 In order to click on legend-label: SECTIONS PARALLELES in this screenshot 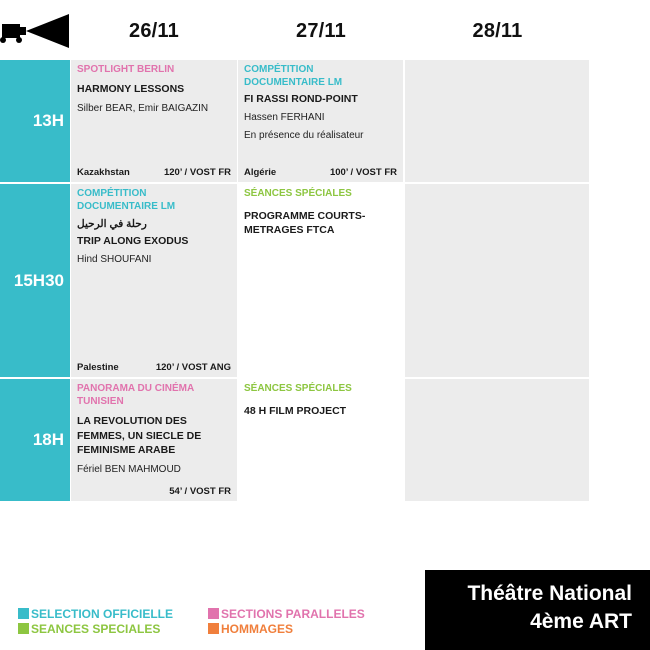, I will do `click(293, 613)`.